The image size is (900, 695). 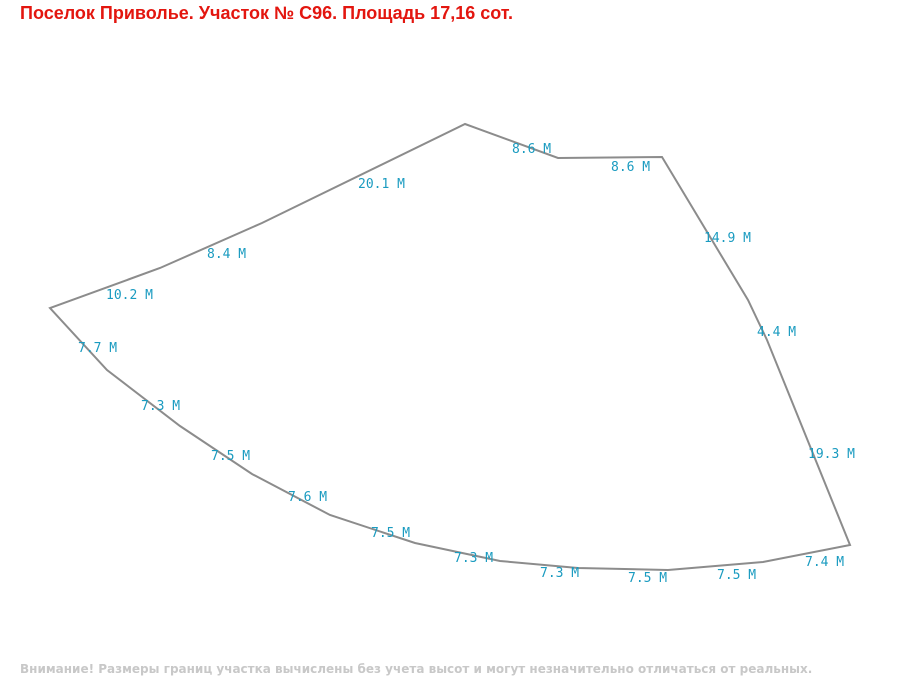 I want to click on edge-length-label: 8.4 М, so click(x=226, y=254).